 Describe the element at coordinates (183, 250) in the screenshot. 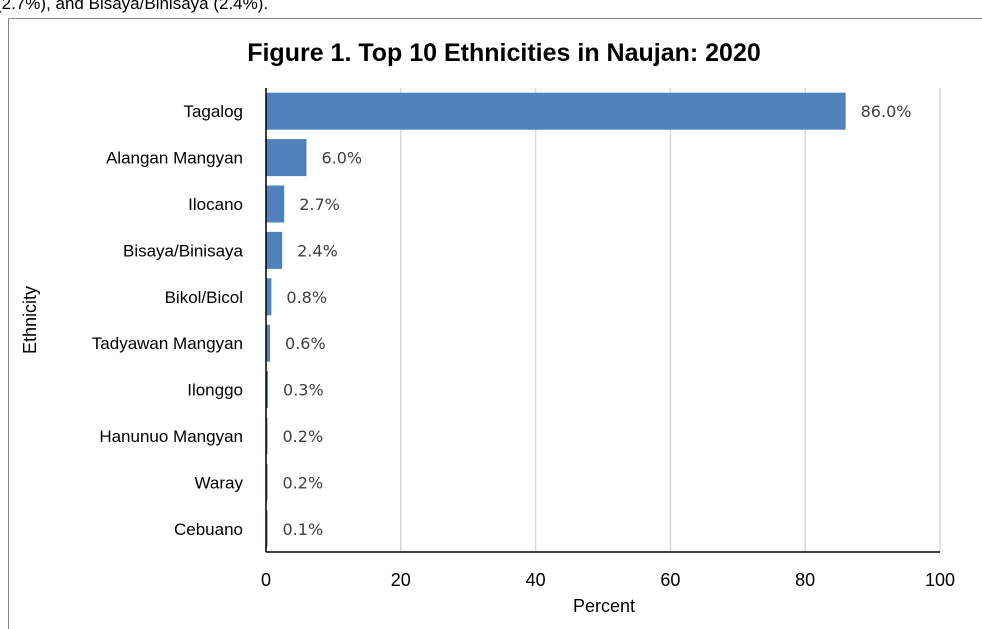

I see `category-label: Bisaya/Binisaya` at that location.